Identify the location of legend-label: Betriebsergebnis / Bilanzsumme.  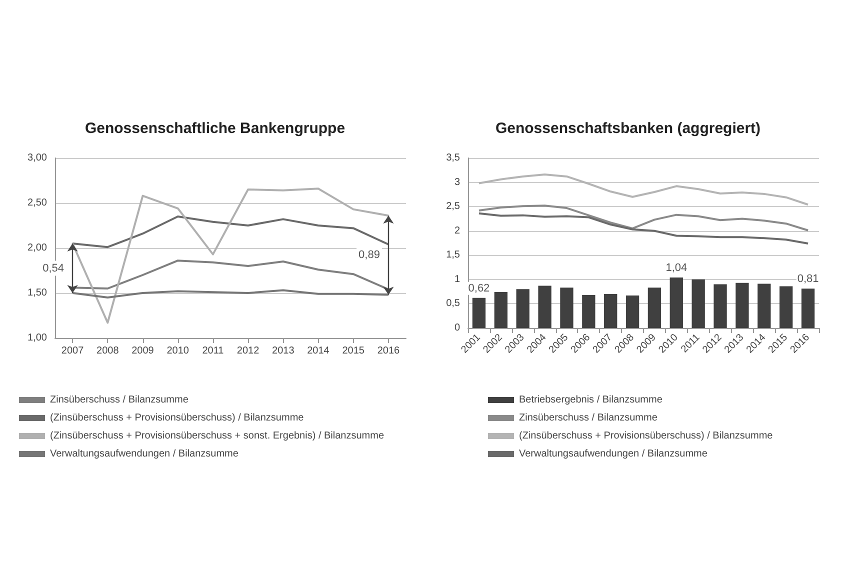
(591, 400).